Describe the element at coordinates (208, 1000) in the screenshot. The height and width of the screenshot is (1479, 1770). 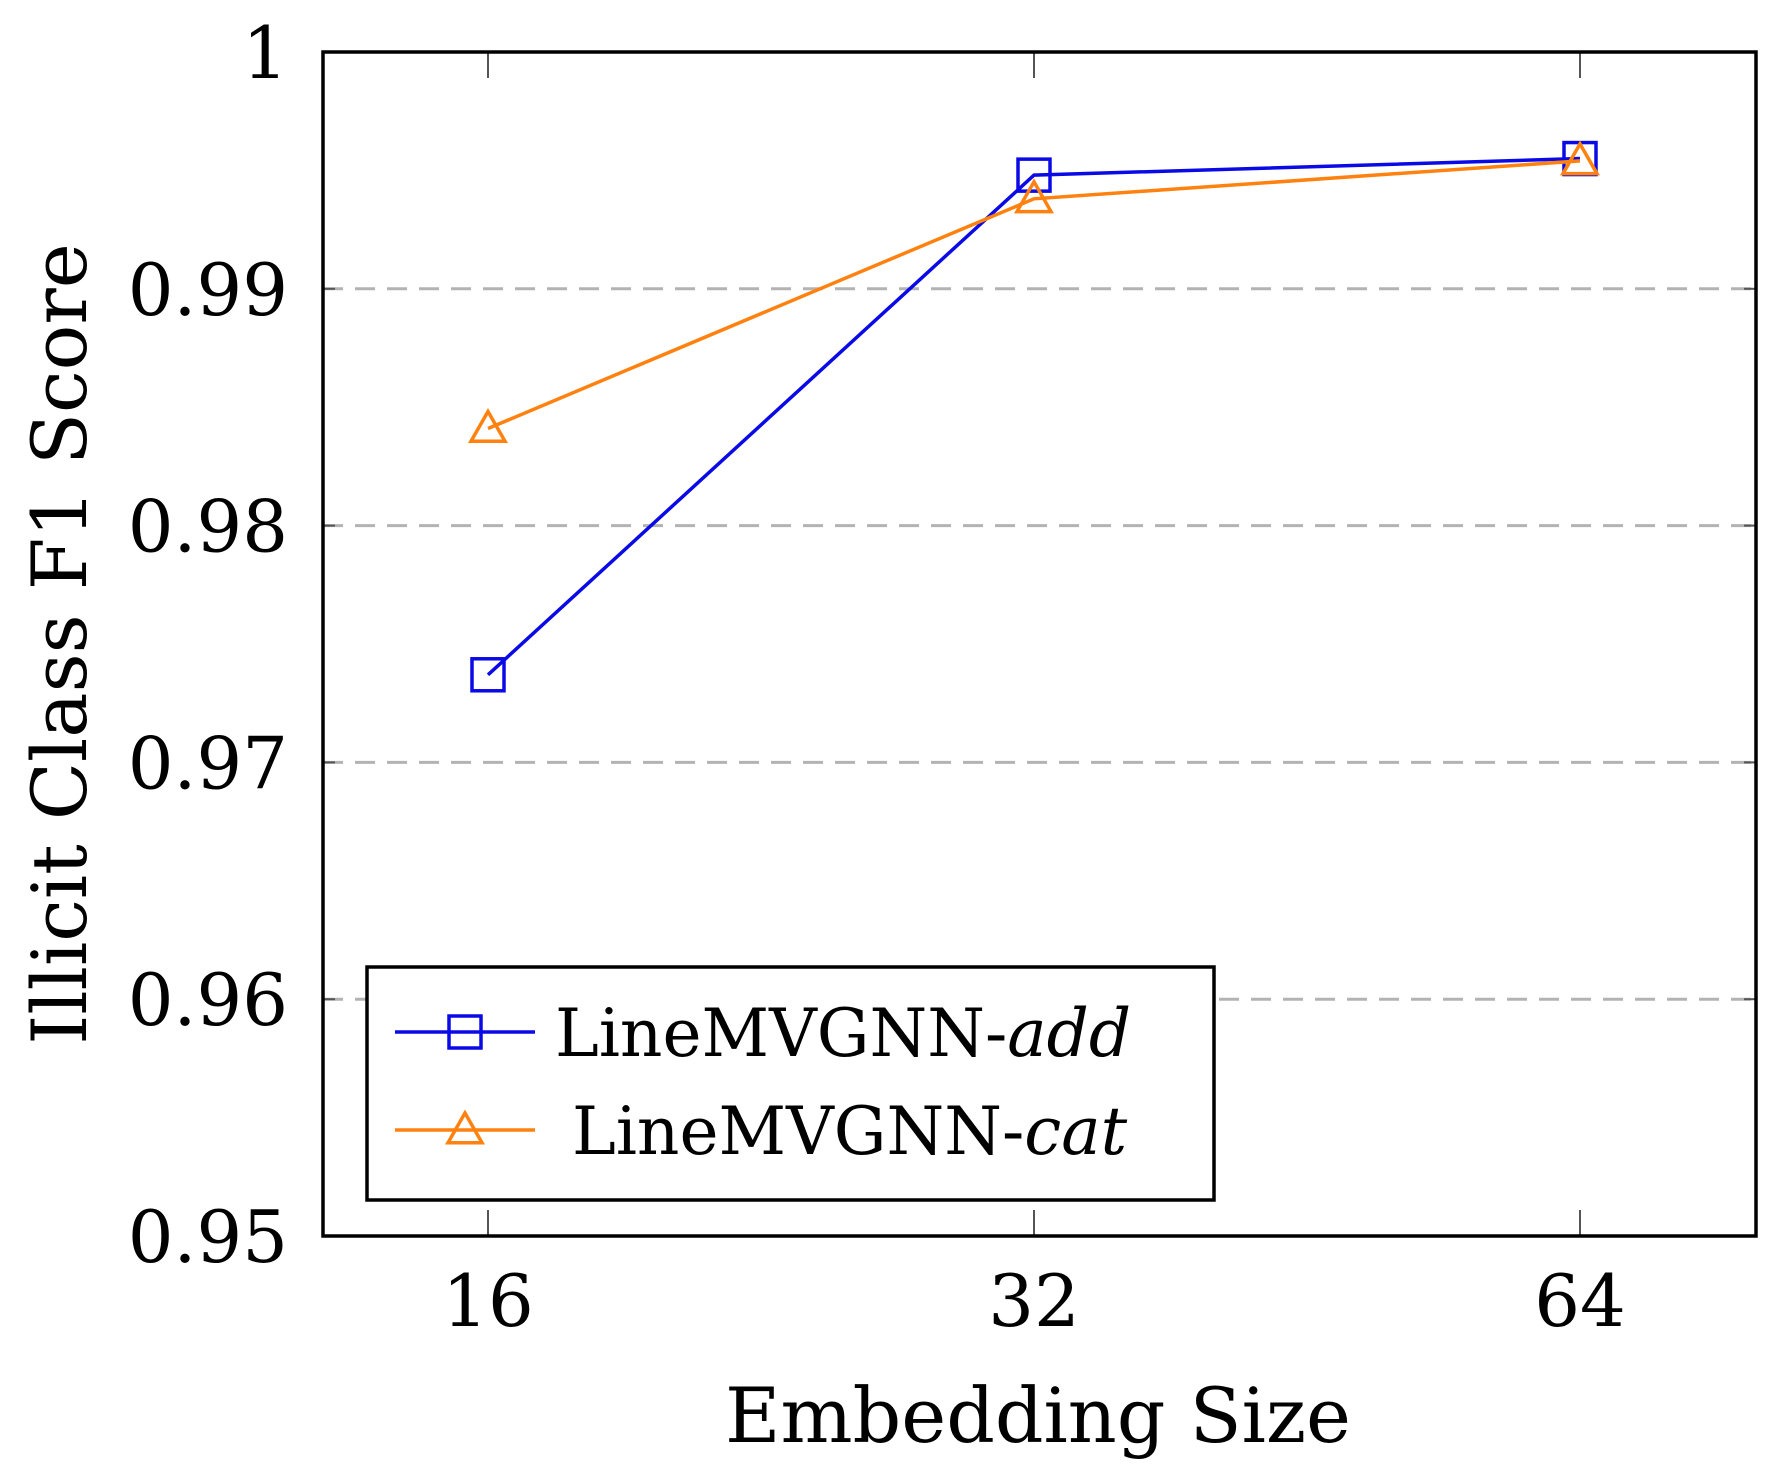
I see `y-tick-label: 0.96` at that location.